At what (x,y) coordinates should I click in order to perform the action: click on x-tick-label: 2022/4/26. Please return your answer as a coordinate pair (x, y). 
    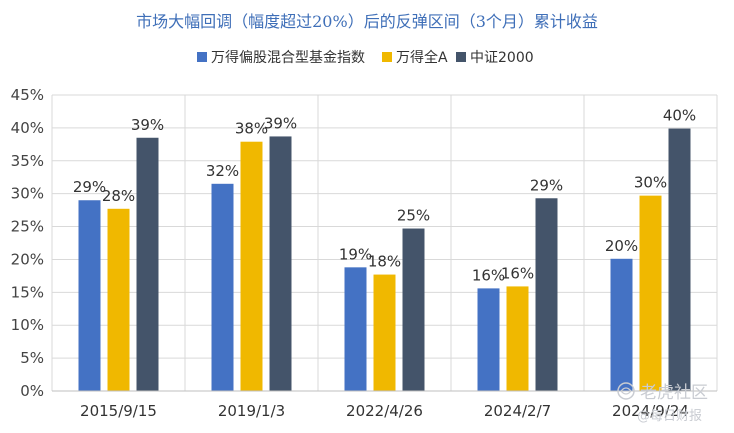
    Looking at the image, I should click on (384, 411).